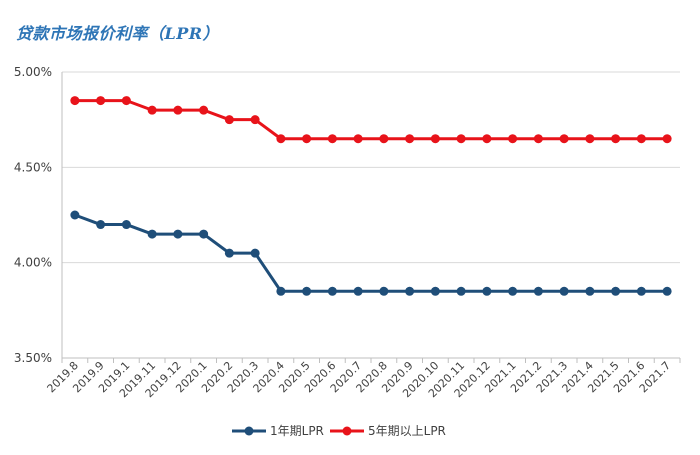  Describe the element at coordinates (297, 431) in the screenshot. I see `legend-label: 1年期LPR` at that location.